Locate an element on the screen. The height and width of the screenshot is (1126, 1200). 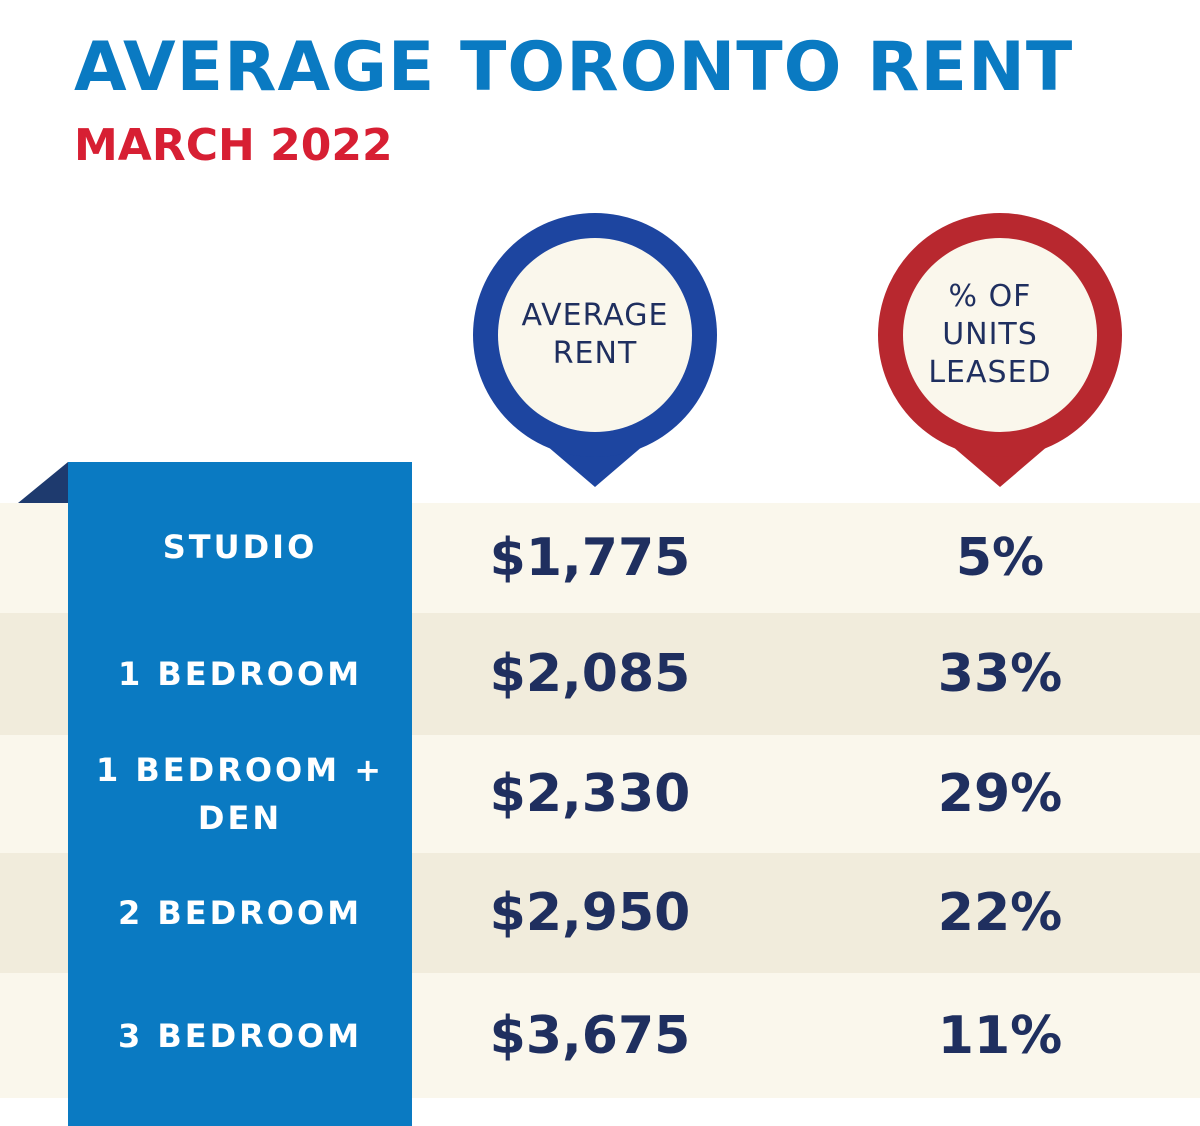
percent-leased: 5% is located at coordinates (1000, 558).